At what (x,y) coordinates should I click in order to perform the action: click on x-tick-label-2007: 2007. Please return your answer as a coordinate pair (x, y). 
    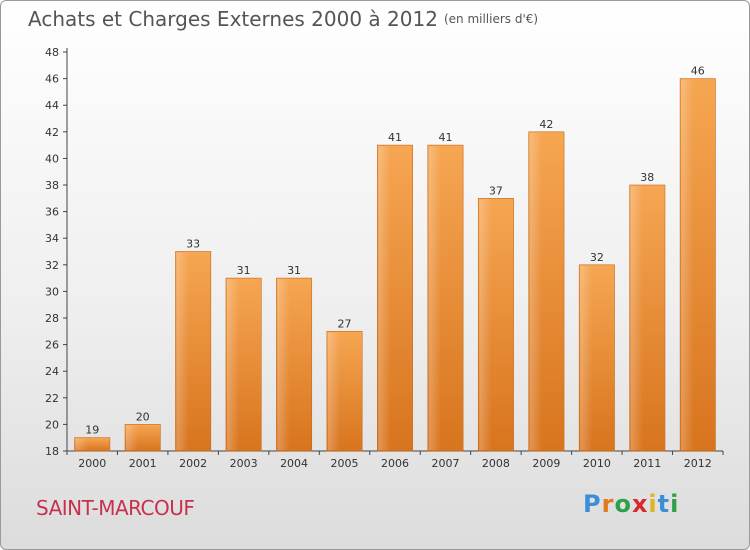
    Looking at the image, I should click on (445, 463).